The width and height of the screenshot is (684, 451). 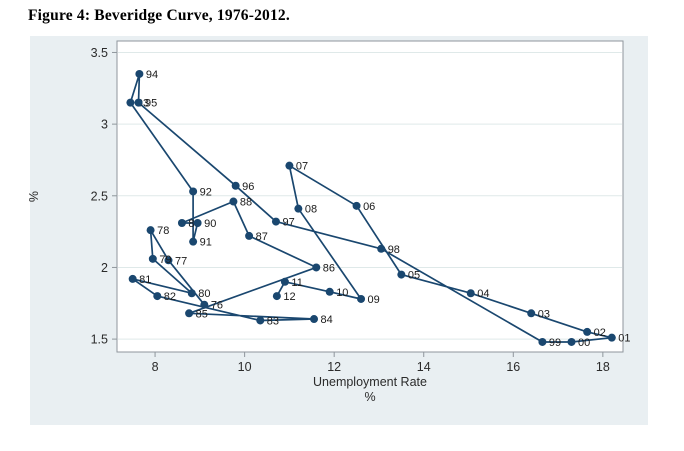 I want to click on year-label-10: 10, so click(x=342, y=293).